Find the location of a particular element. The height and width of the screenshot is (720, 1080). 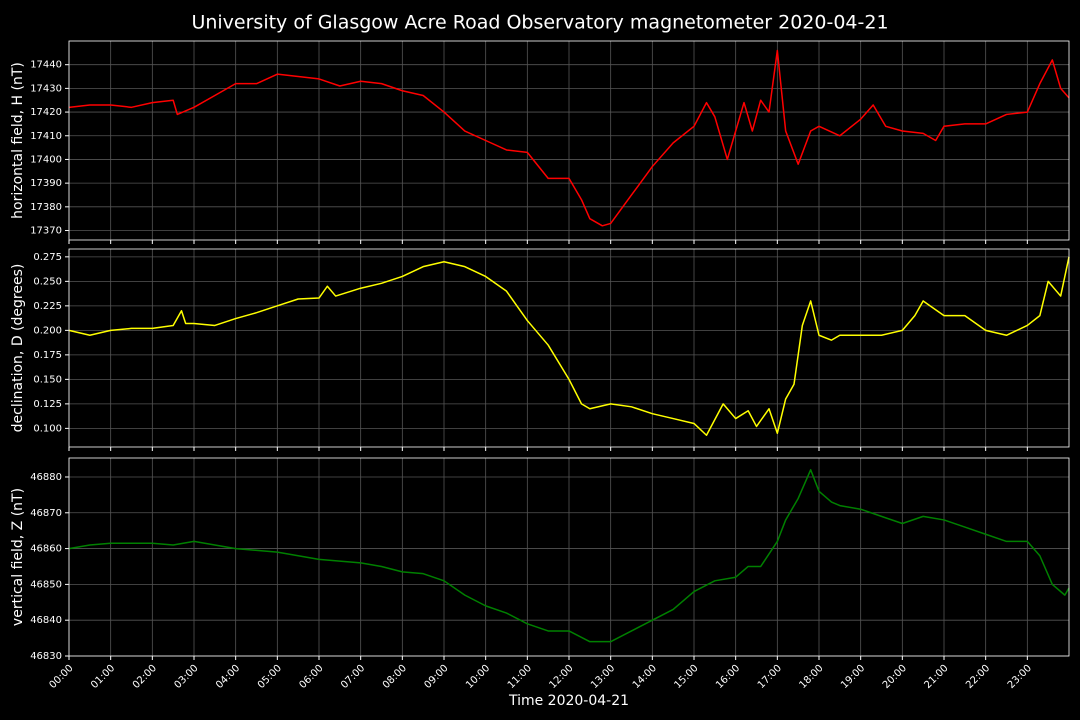

y-tick-label: 17370 is located at coordinates (46, 231).